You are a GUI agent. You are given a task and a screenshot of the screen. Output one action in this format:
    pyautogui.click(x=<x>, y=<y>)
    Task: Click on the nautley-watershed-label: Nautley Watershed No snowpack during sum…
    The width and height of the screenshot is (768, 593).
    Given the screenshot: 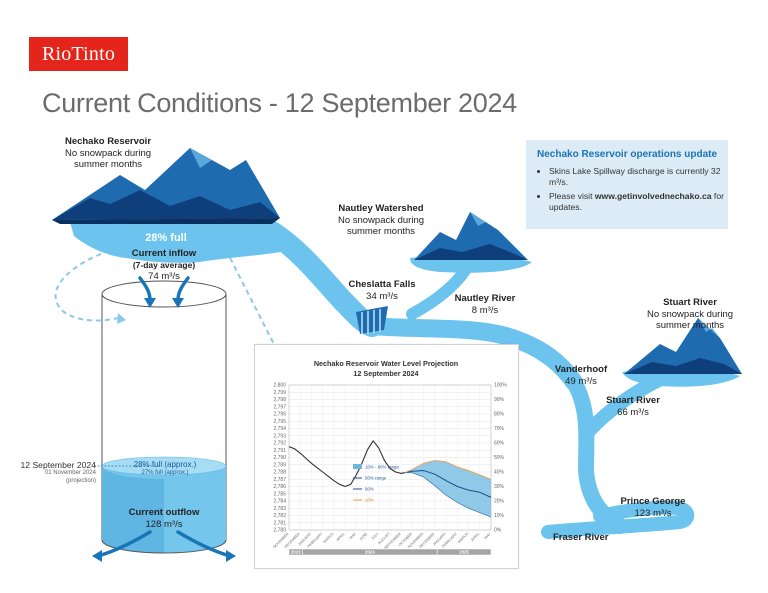 What is the action you would take?
    pyautogui.click(x=381, y=220)
    